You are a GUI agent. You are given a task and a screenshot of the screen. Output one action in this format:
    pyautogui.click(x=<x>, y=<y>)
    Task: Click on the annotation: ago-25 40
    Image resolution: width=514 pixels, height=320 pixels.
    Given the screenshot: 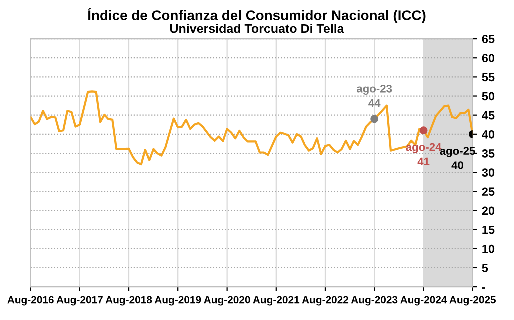 What is the action you would take?
    pyautogui.click(x=458, y=158)
    